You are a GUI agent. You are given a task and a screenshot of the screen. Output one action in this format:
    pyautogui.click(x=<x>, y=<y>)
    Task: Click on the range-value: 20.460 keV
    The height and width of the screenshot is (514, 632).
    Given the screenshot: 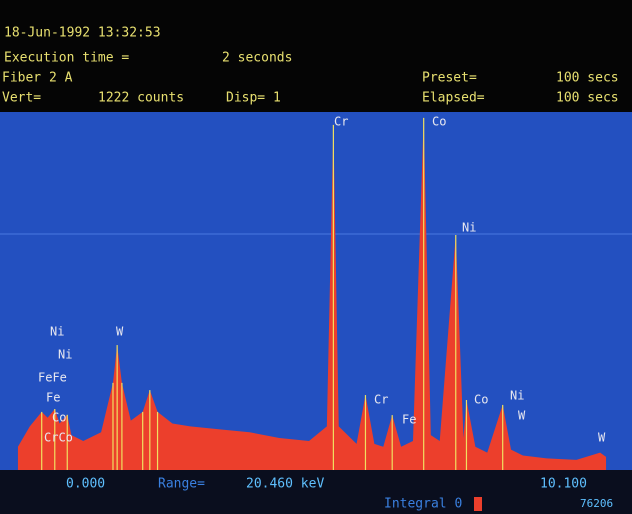 What is the action you would take?
    pyautogui.click(x=285, y=484)
    